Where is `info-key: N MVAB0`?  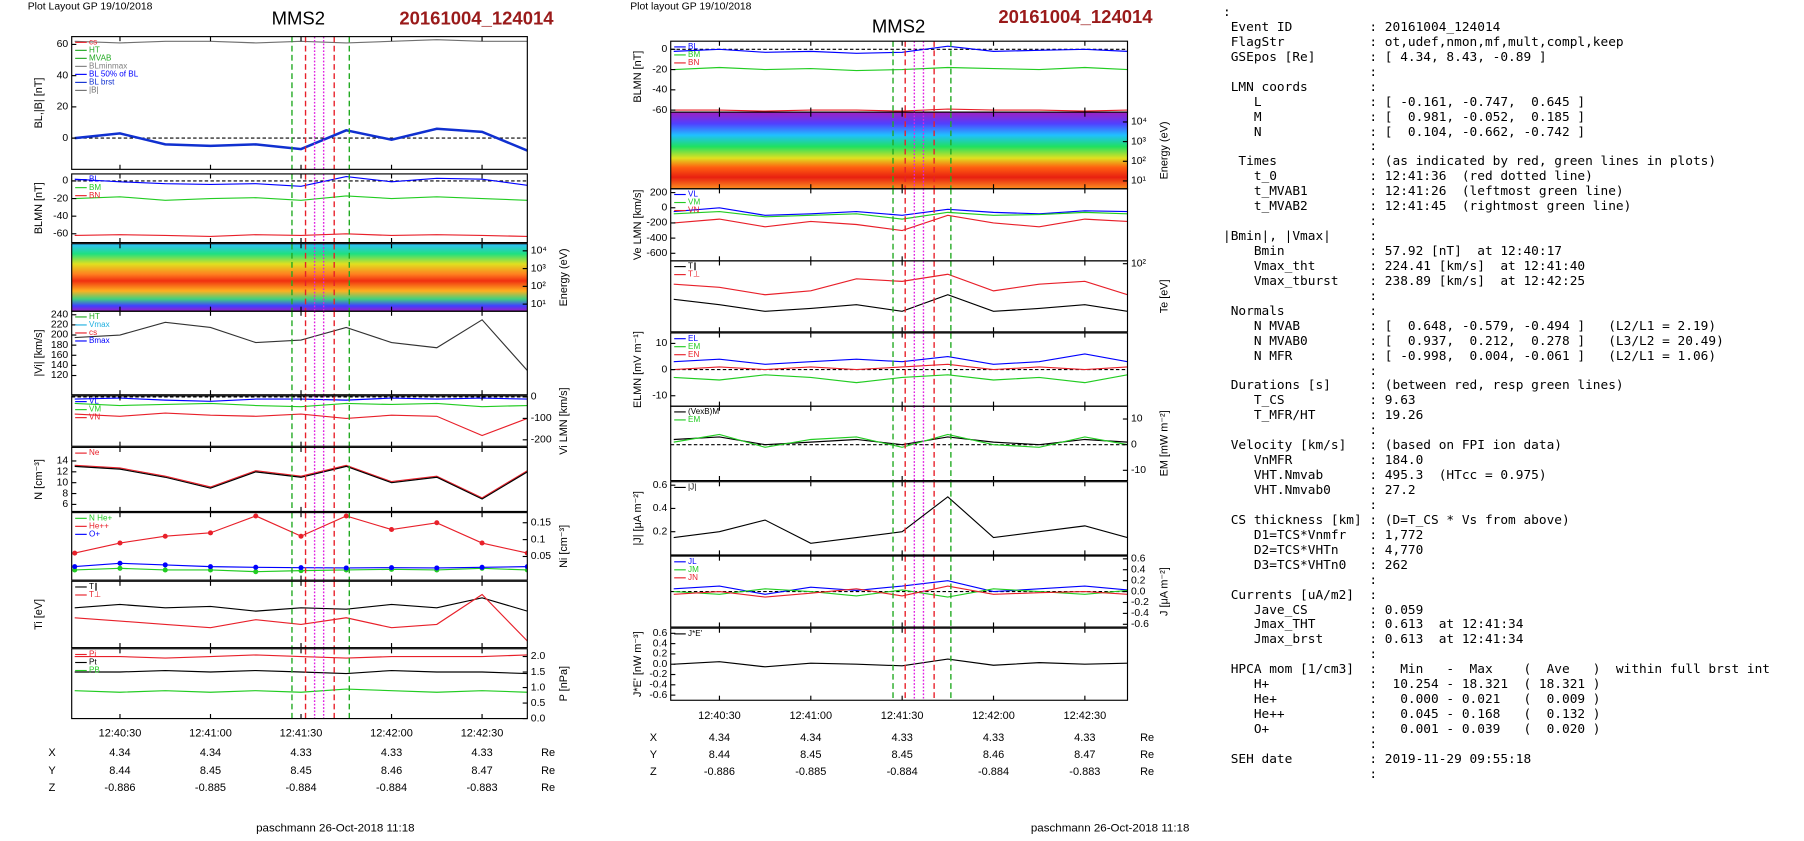 info-key: N MVAB0 is located at coordinates (1265, 341).